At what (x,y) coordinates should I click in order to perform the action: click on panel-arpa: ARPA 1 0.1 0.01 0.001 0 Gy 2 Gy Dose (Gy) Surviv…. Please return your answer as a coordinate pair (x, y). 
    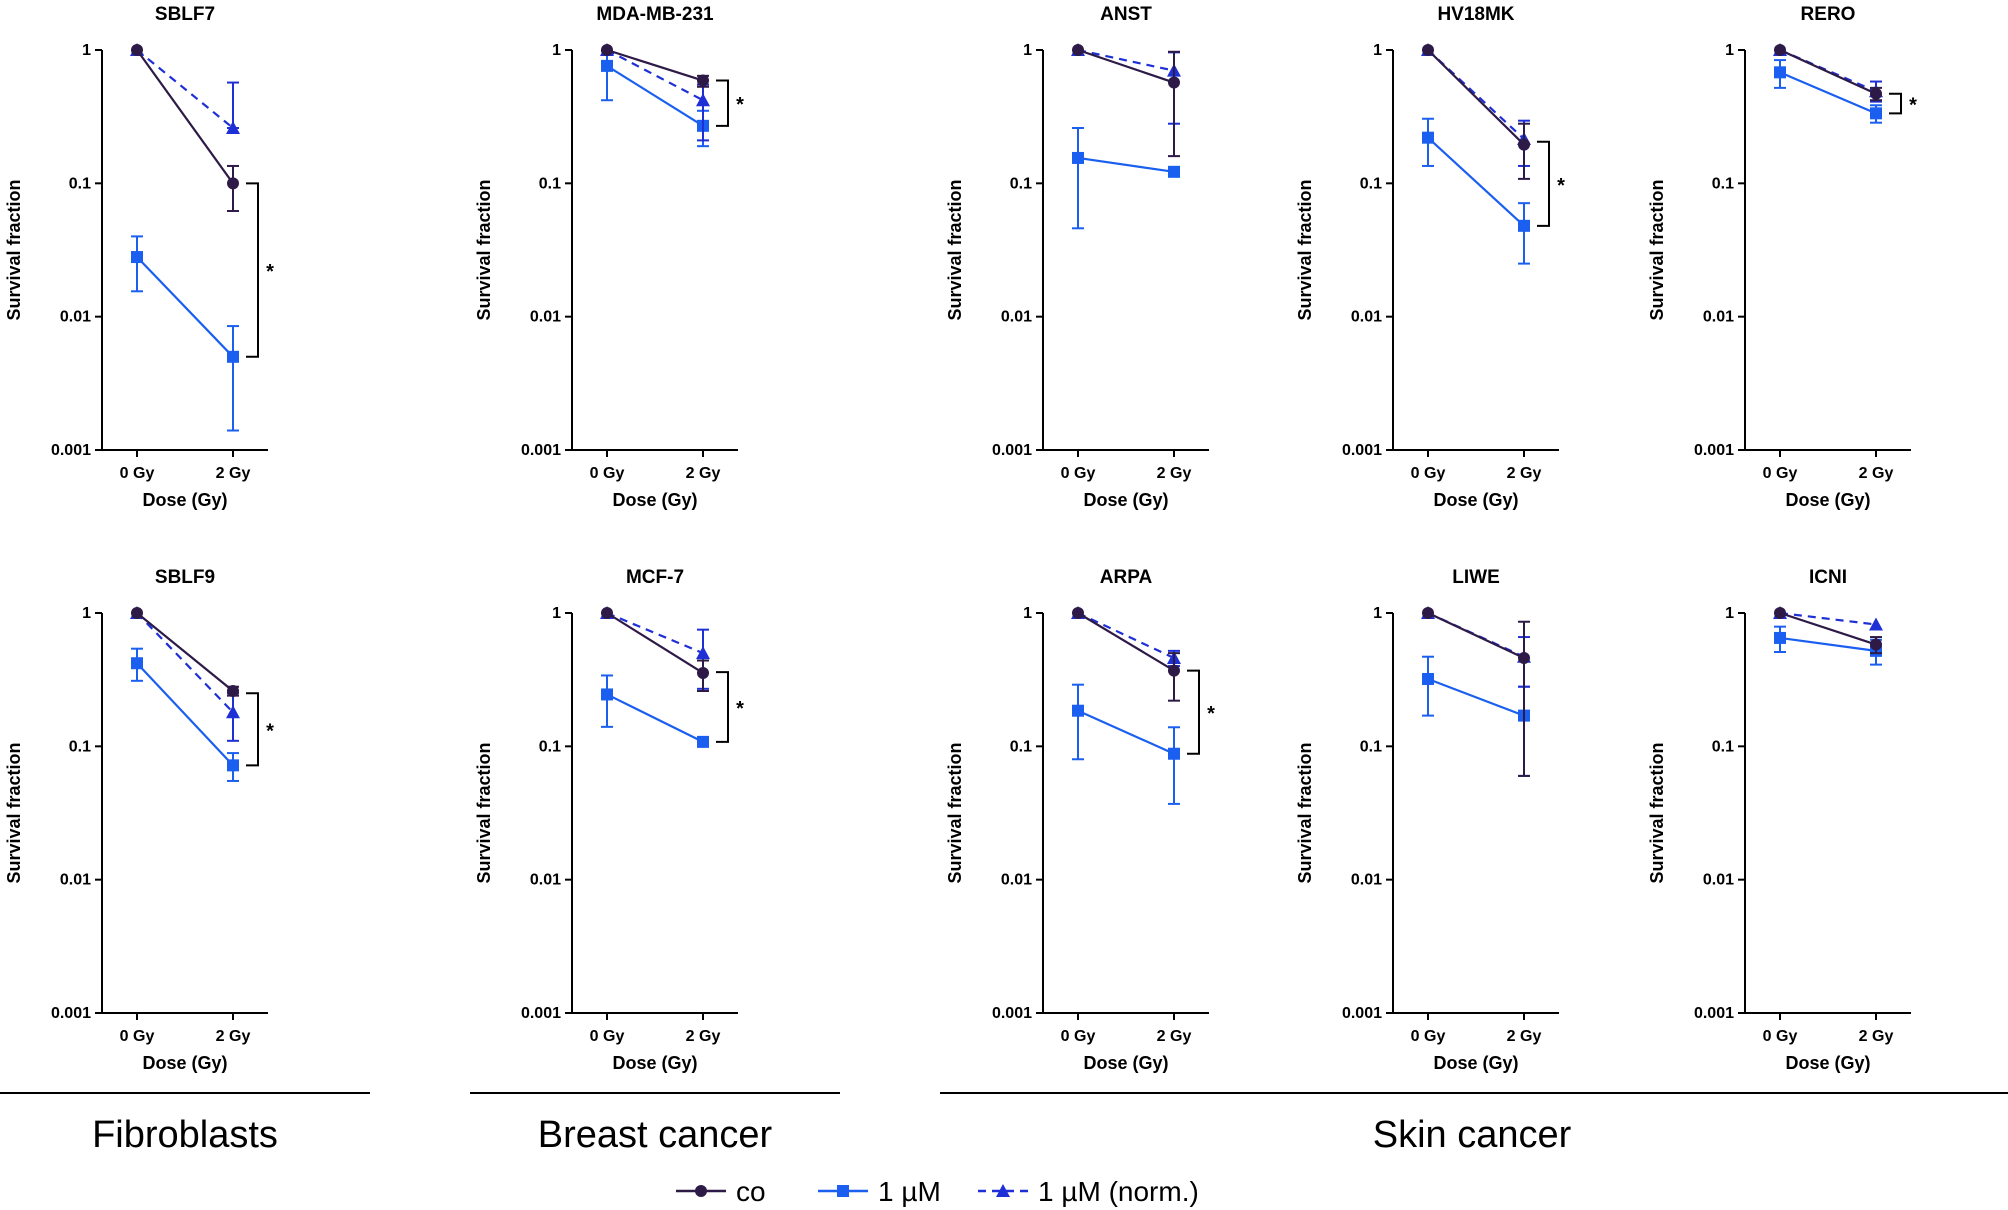
    Looking at the image, I should click on (1080, 820).